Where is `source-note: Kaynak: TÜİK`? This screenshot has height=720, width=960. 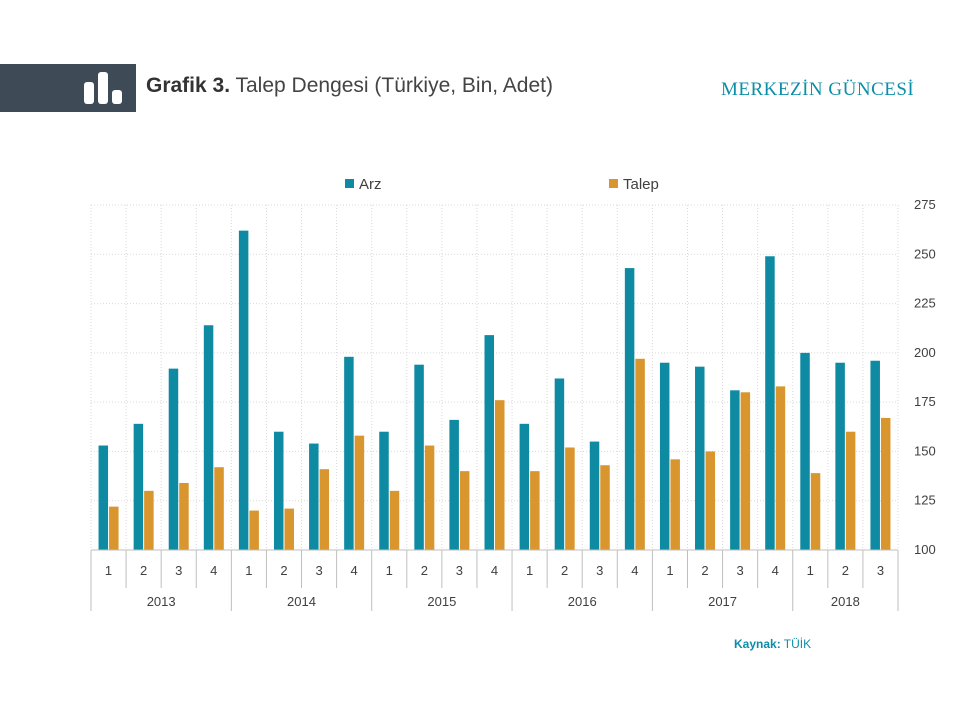 source-note: Kaynak: TÜİK is located at coordinates (772, 644).